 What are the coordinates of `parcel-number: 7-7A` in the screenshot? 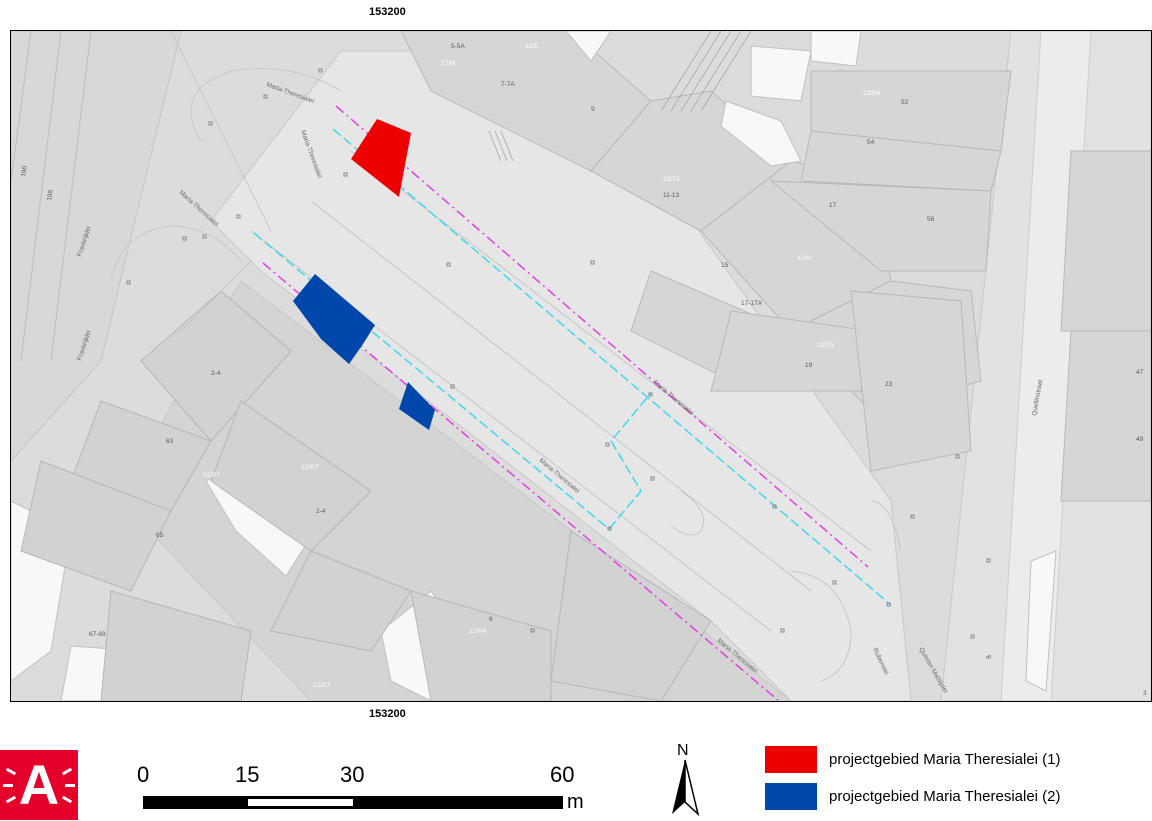 It's located at (508, 84).